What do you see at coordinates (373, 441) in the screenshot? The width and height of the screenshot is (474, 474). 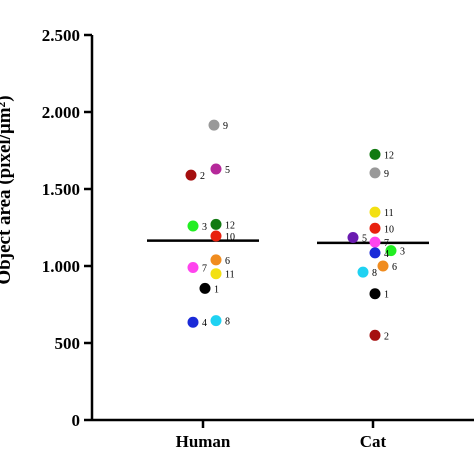 I see `x-tick-label-cat: Cat` at bounding box center [373, 441].